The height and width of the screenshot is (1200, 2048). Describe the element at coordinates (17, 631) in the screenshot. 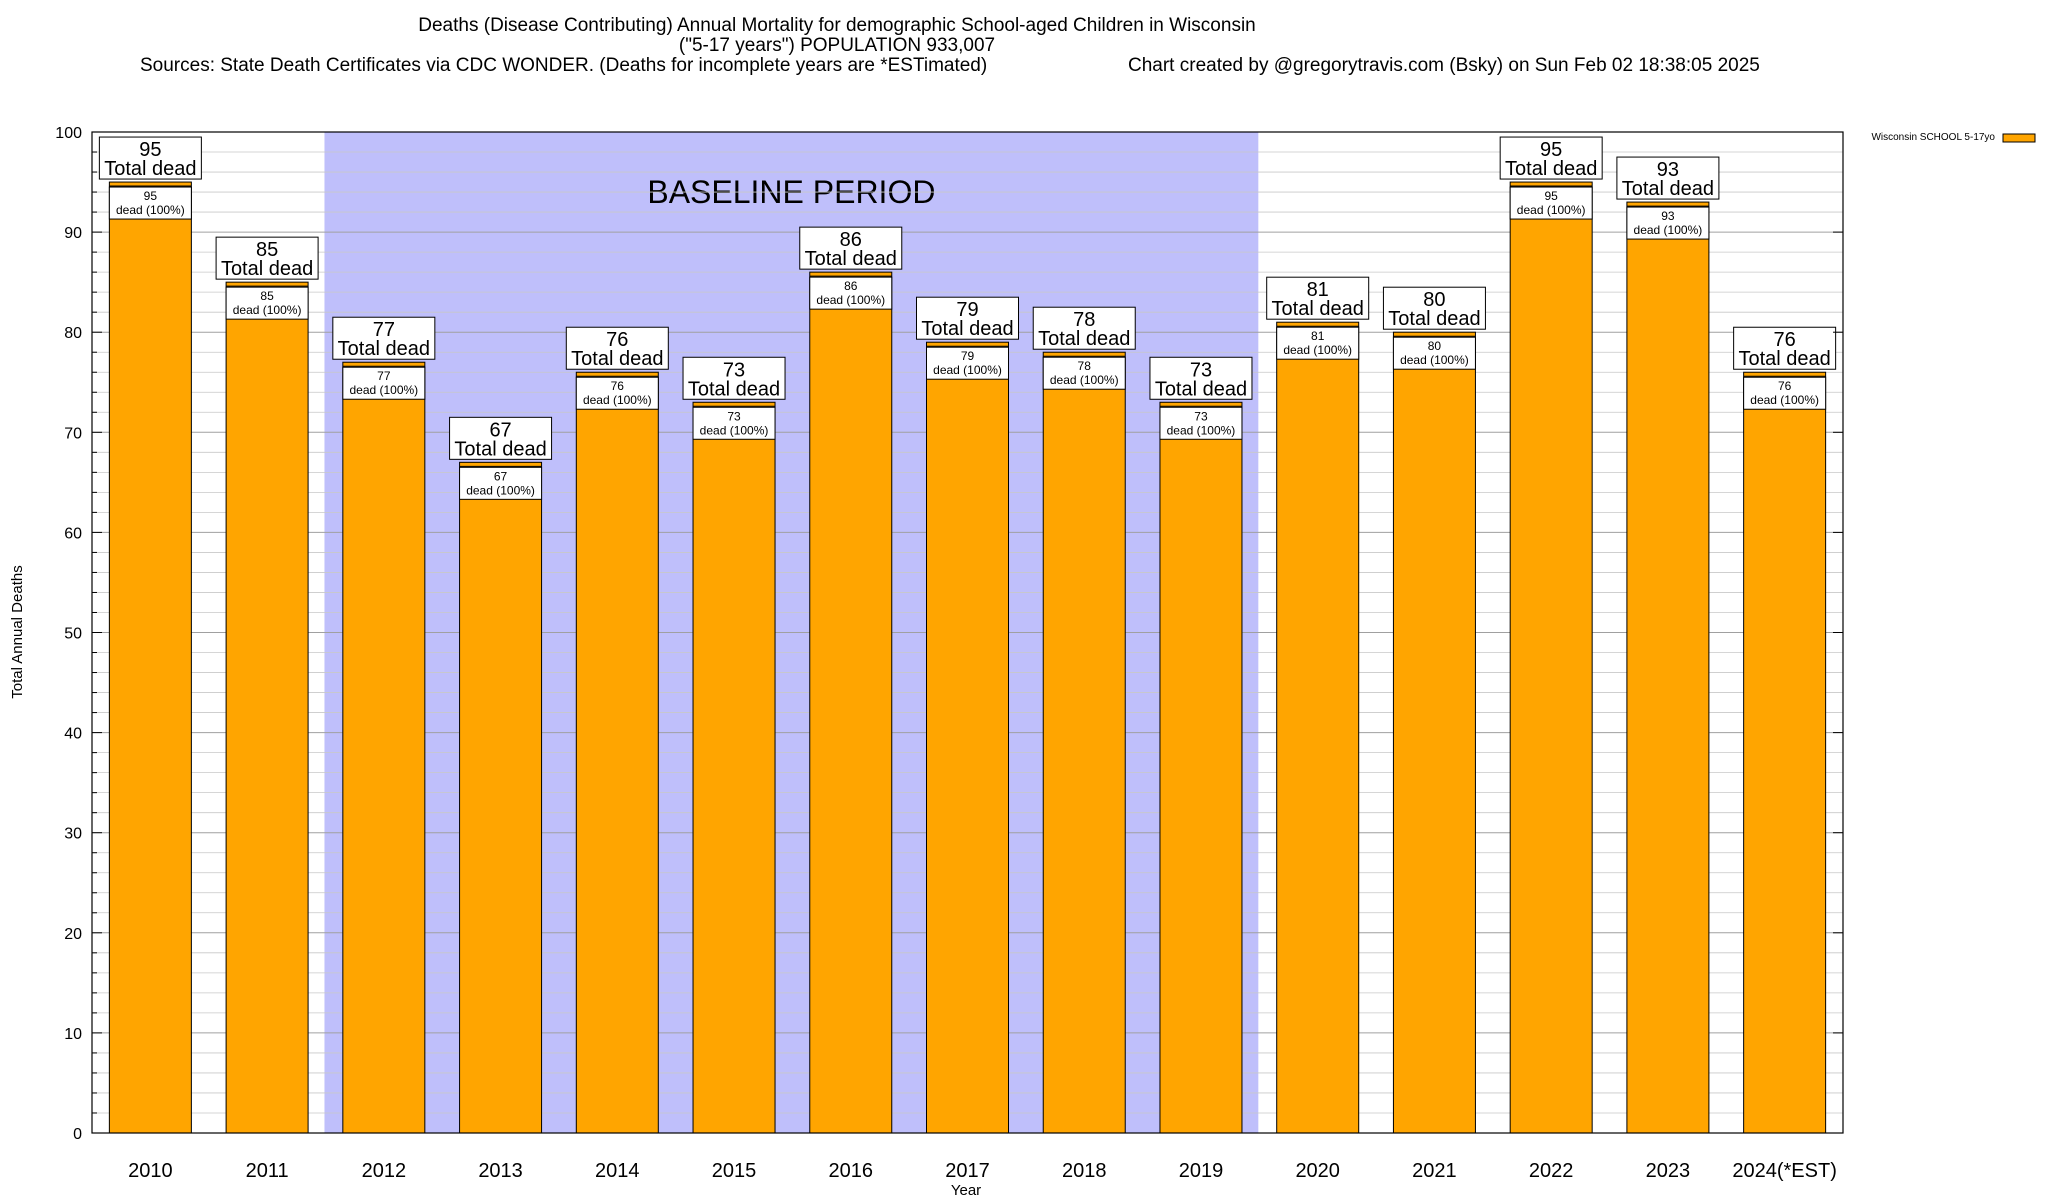

I see `y-axis-title: Total Annual Deaths` at that location.